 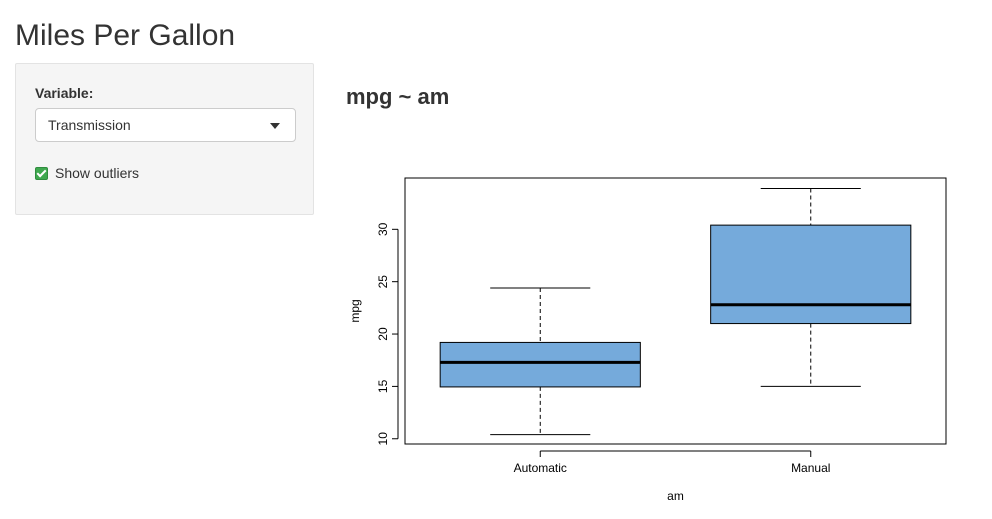 I want to click on app-title: Miles Per Gallon, so click(x=125, y=35).